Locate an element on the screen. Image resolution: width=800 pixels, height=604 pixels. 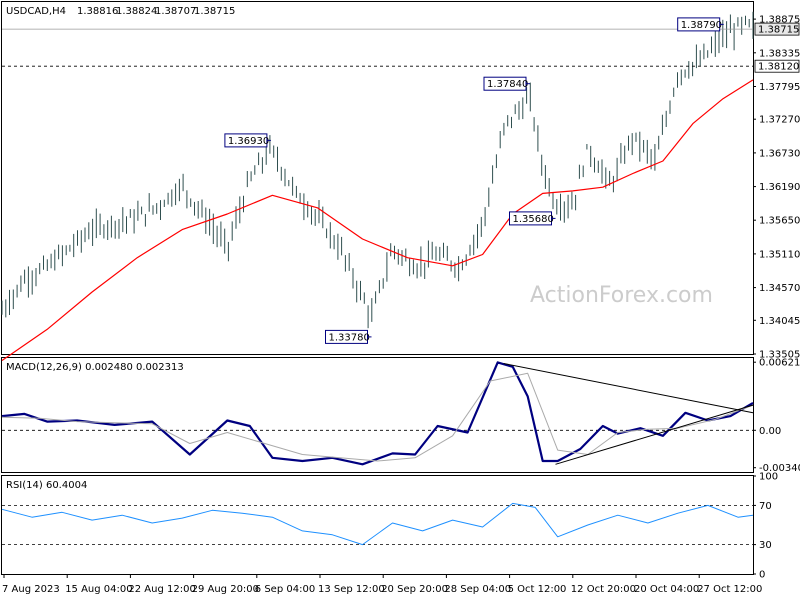
price-axis-tick-label: 1.37270 is located at coordinates (779, 120).